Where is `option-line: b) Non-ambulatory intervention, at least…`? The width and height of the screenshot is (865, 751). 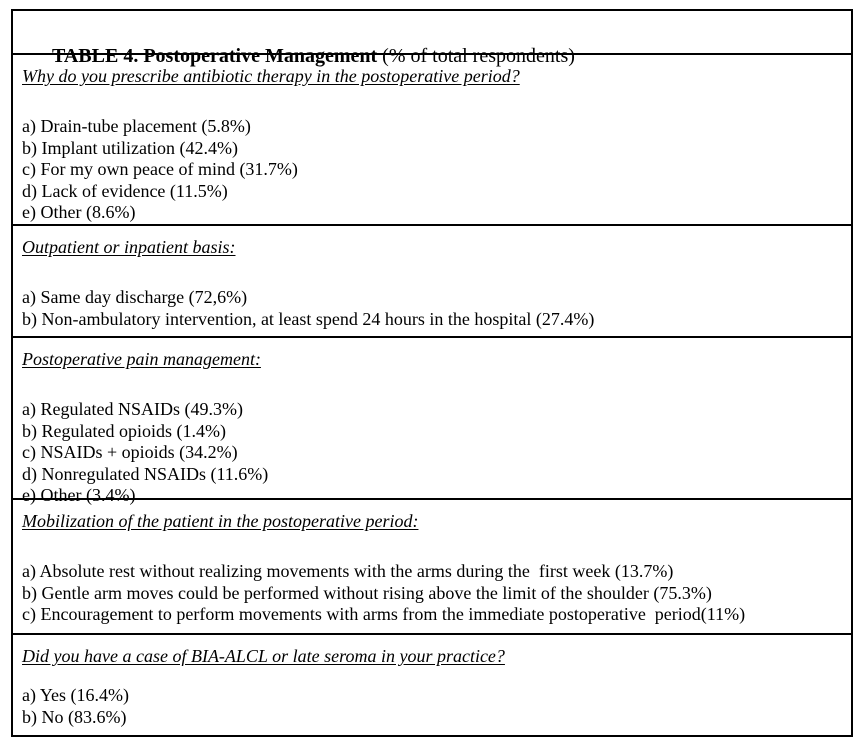
option-line: b) Non-ambulatory intervention, at least… is located at coordinates (308, 318).